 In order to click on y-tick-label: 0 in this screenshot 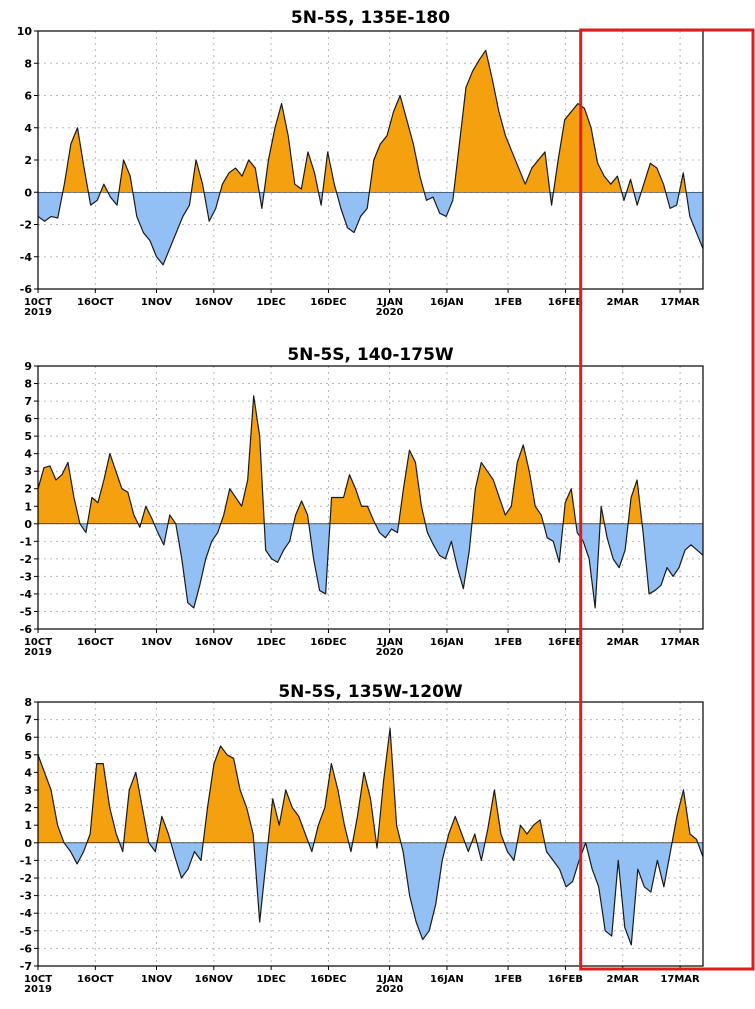, I will do `click(28, 192)`.